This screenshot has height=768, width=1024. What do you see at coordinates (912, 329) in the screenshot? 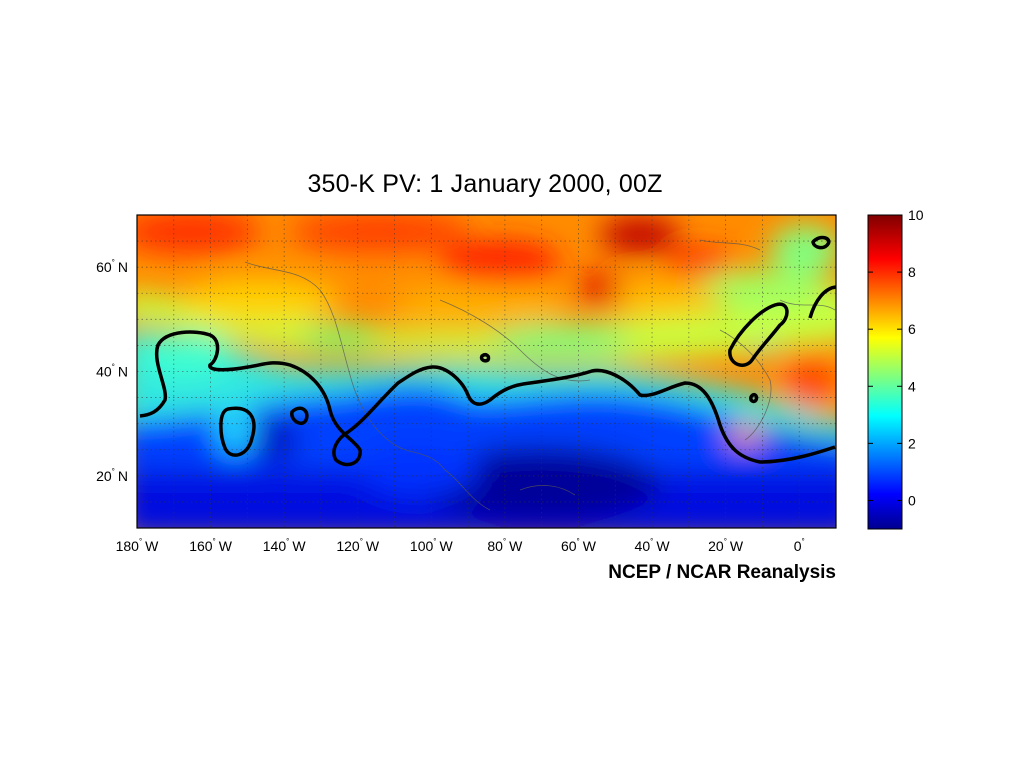
I see `colorbar-tick-label: 6` at bounding box center [912, 329].